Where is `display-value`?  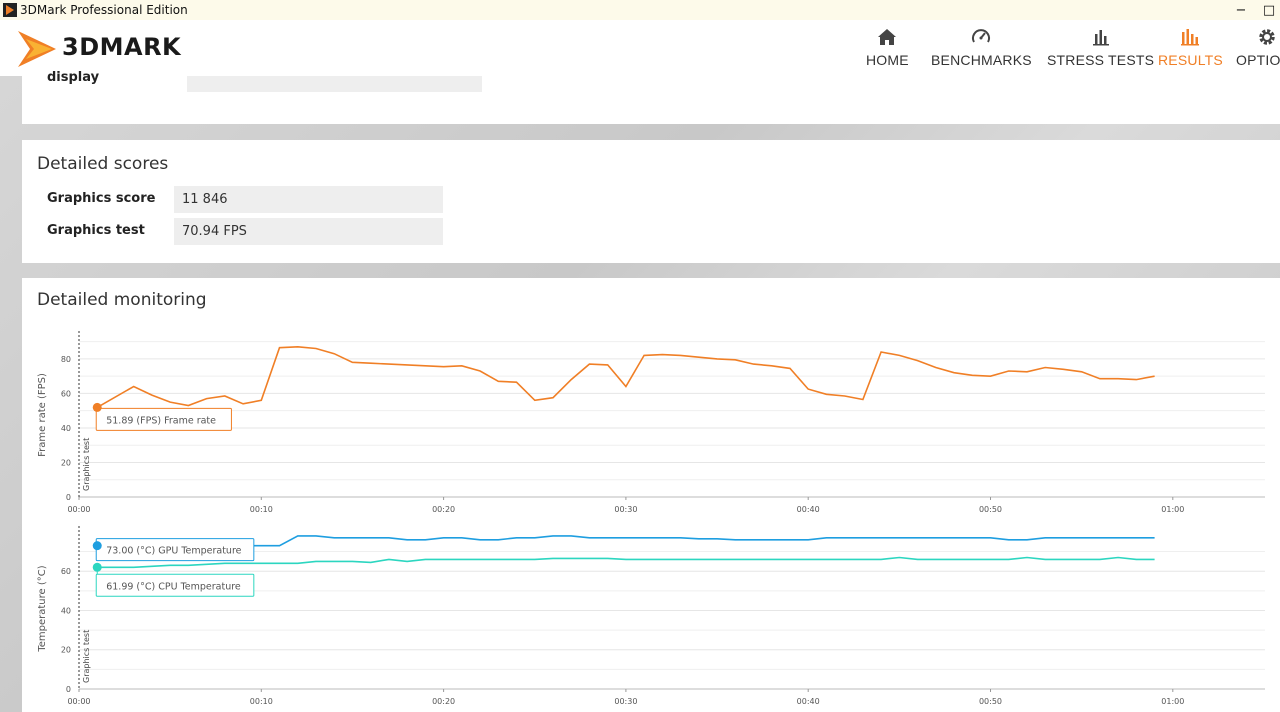 display-value is located at coordinates (334, 84).